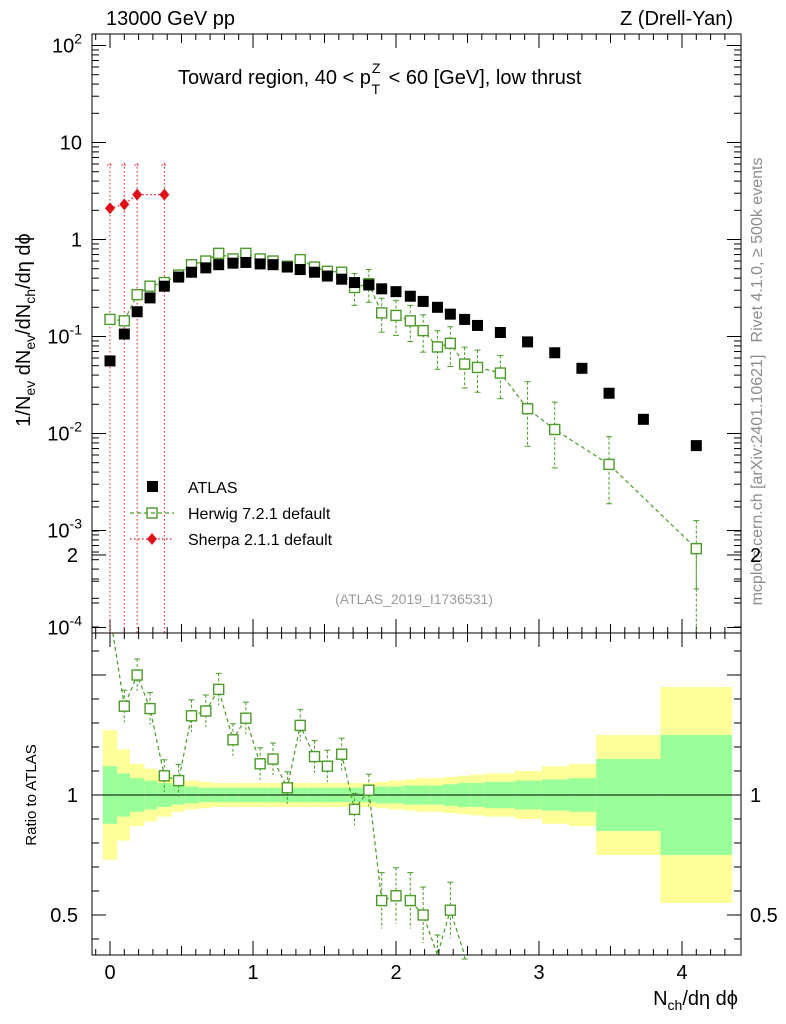 This screenshot has width=786, height=1024. I want to click on x-tick-label: 4, so click(681, 973).